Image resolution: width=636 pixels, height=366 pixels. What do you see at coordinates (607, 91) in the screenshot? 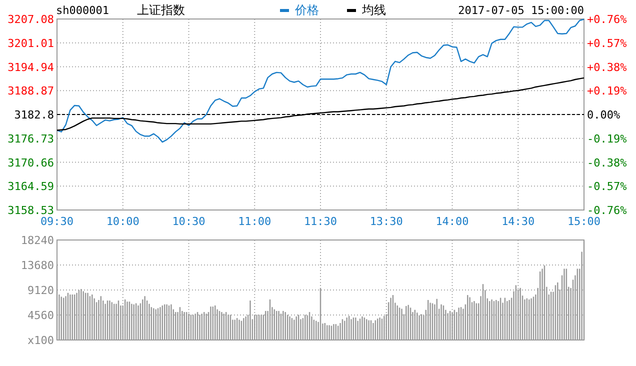
I see `y2-tick-label: +0.19%` at bounding box center [607, 91].